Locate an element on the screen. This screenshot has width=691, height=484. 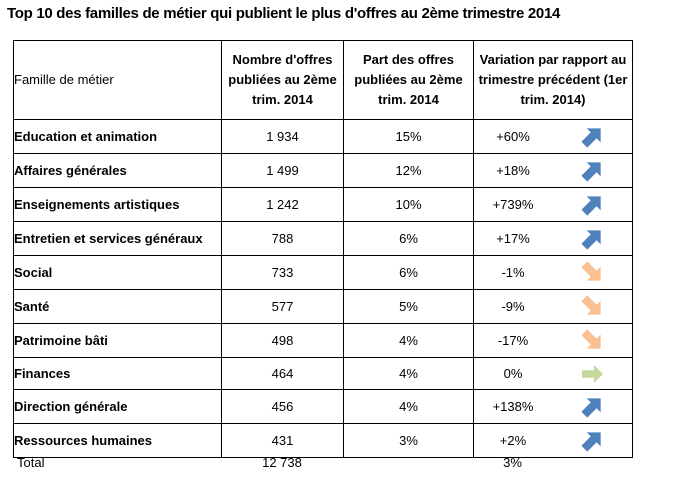
table-row: Santé 577 5% -9% is located at coordinates (323, 306).